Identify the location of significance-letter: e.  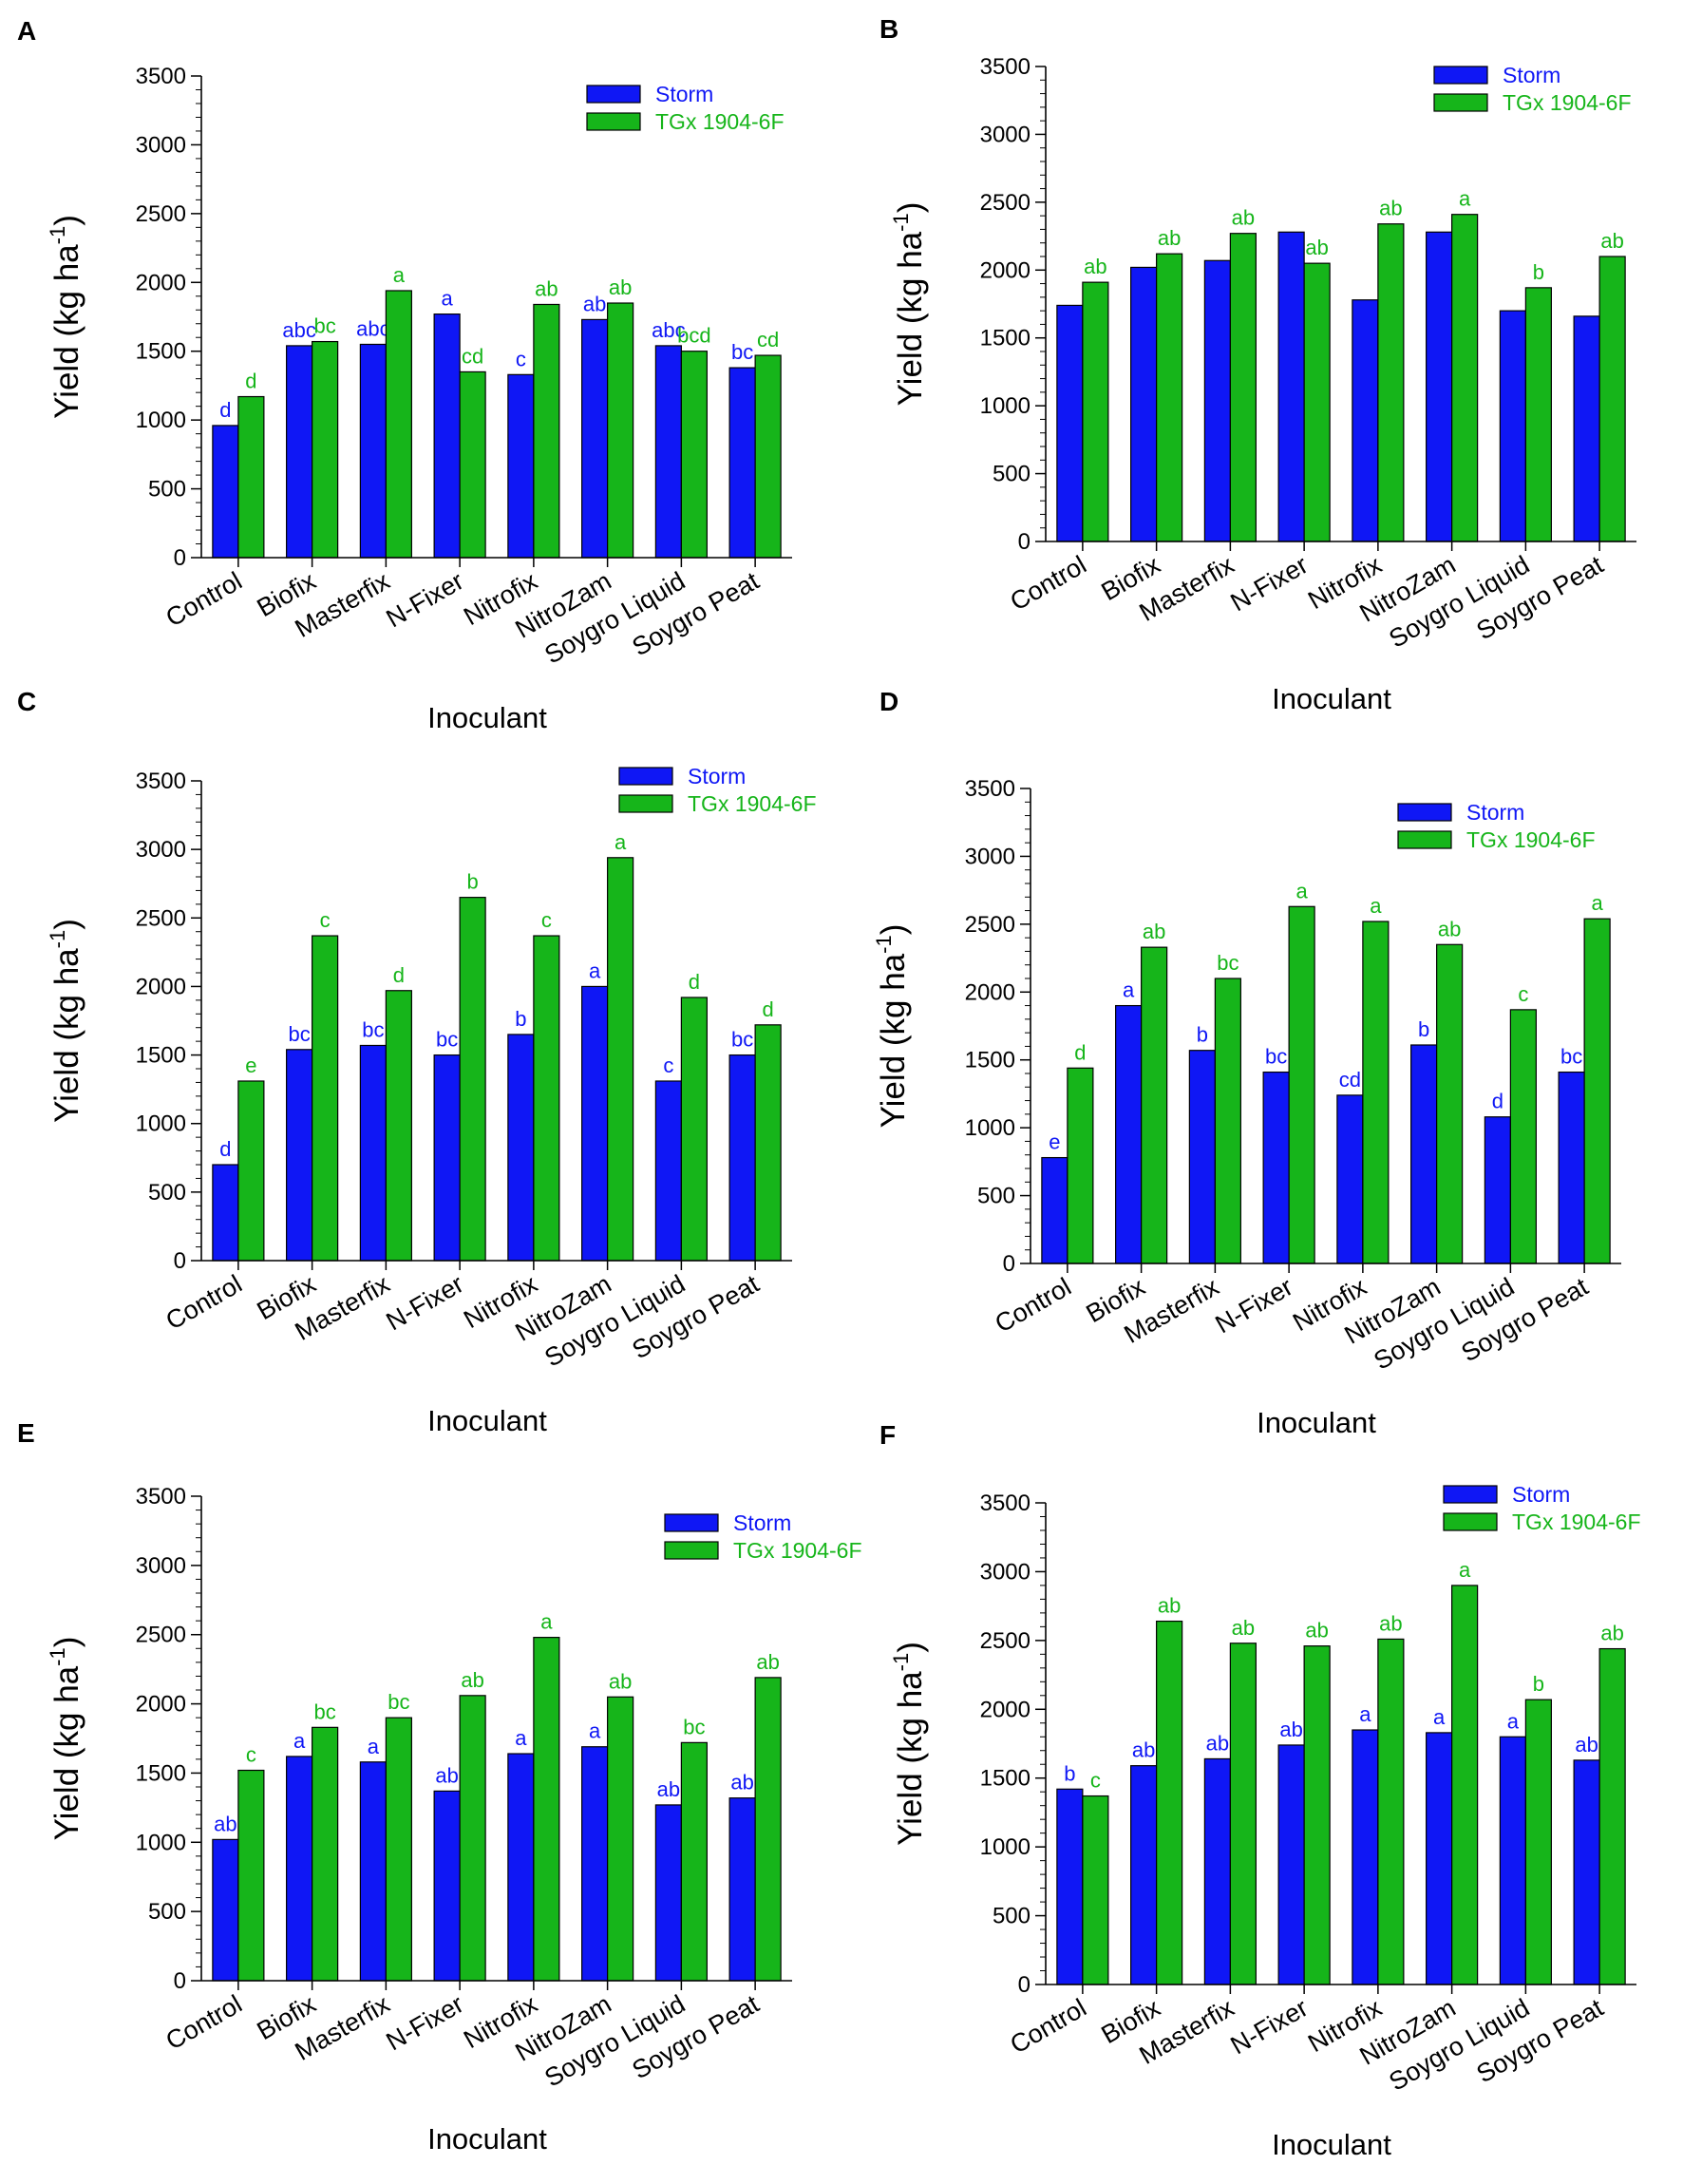
(1054, 1142).